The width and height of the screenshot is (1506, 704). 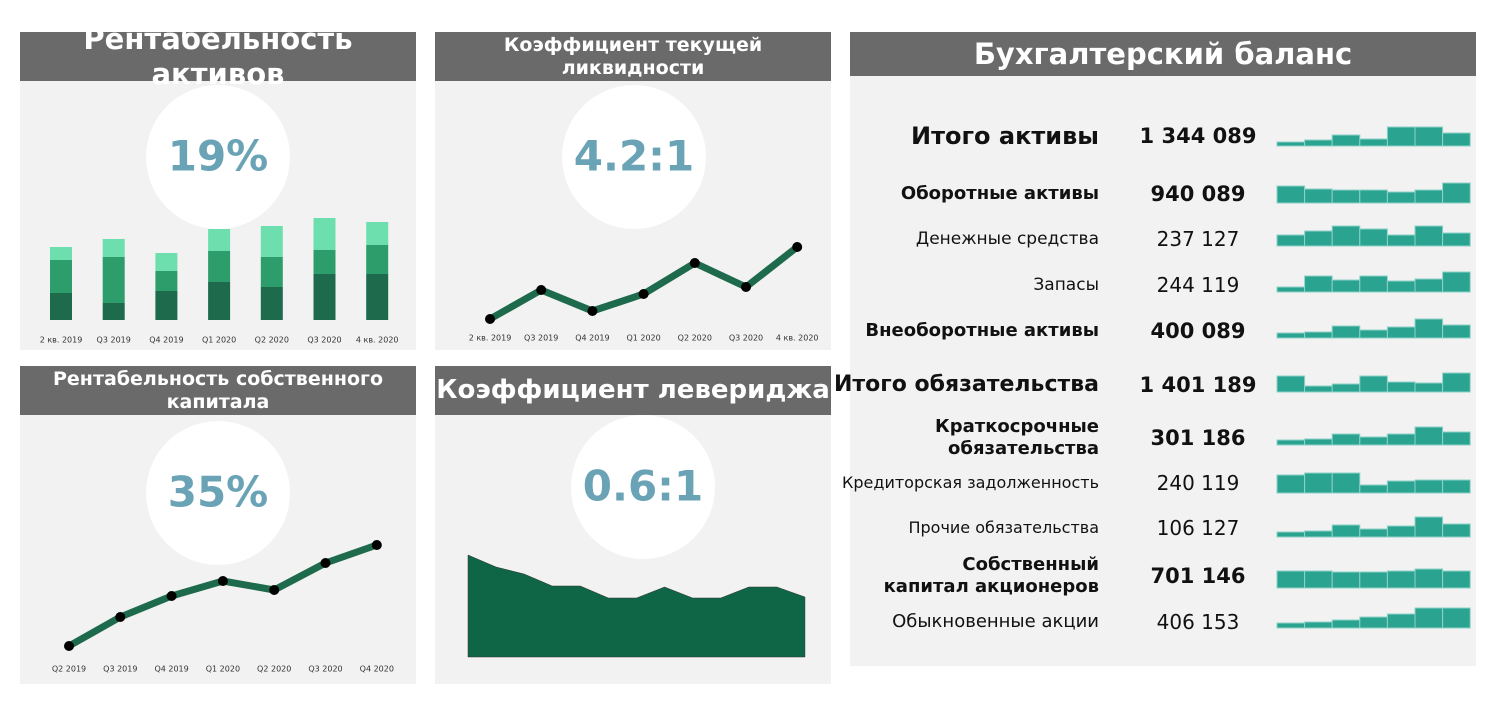 What do you see at coordinates (1017, 437) in the screenshot?
I see `row-label: Краткосрочные обязательства` at bounding box center [1017, 437].